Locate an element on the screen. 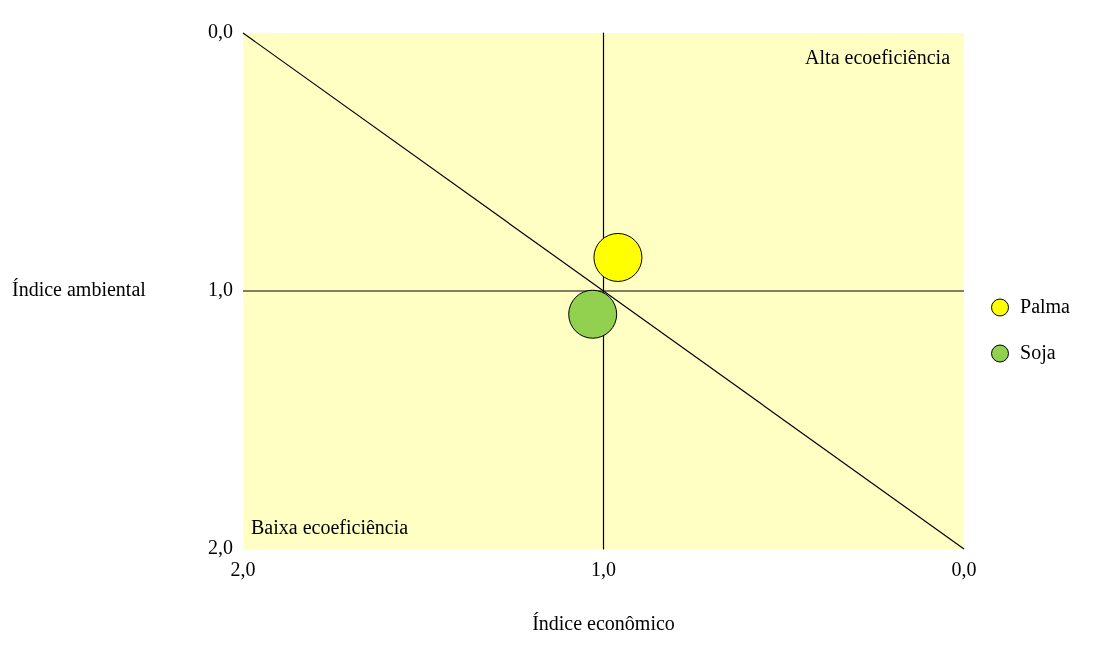  x-axis-title: Índice econômico is located at coordinates (603, 623).